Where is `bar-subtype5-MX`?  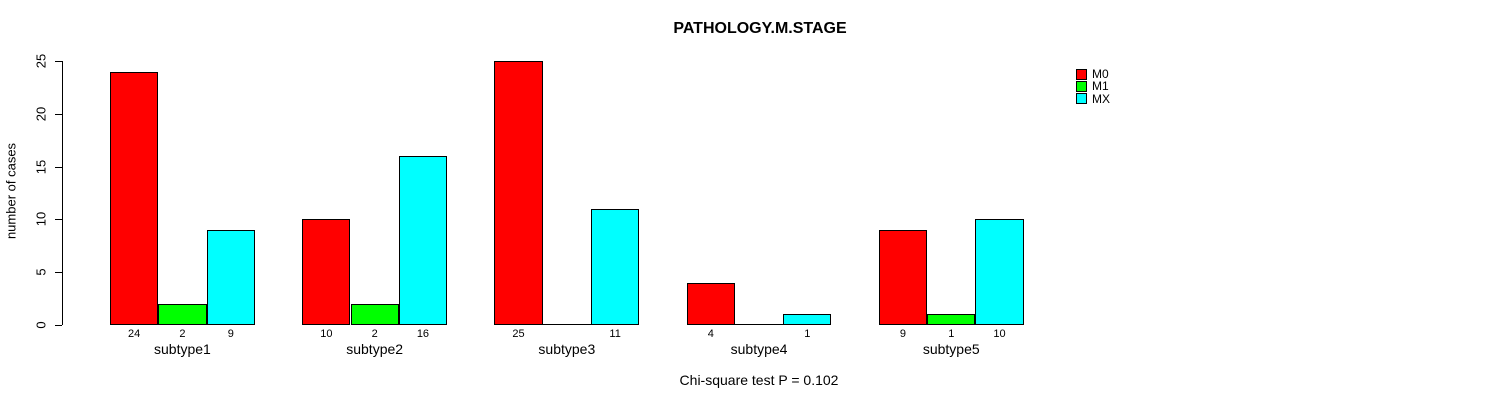
bar-subtype5-MX is located at coordinates (999, 272).